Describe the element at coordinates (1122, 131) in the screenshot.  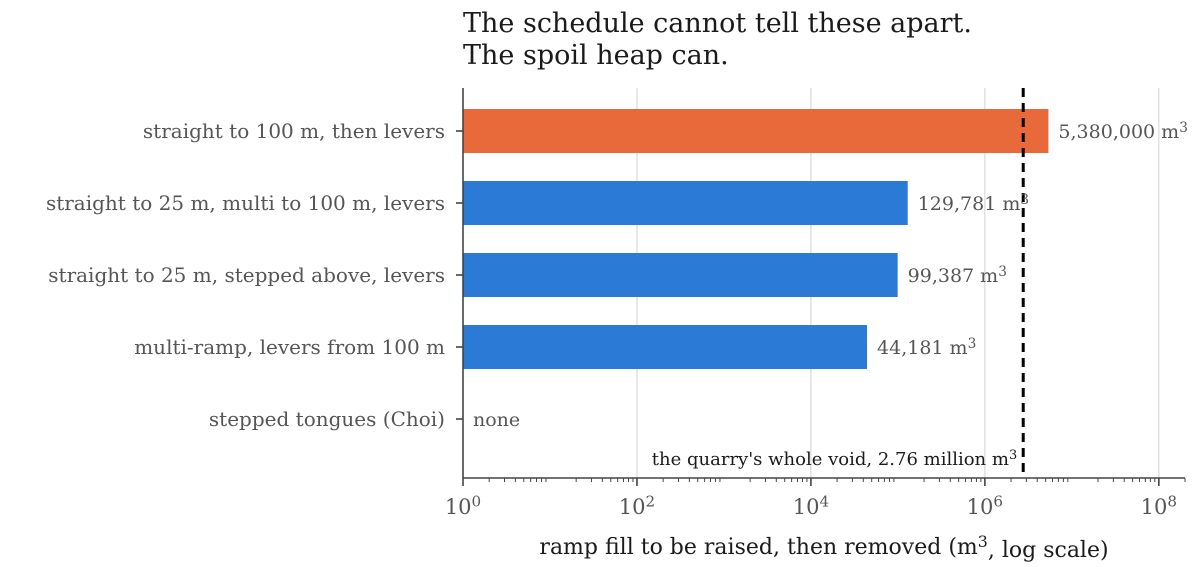
I see `value-label: 5,380,000 m3​` at that location.